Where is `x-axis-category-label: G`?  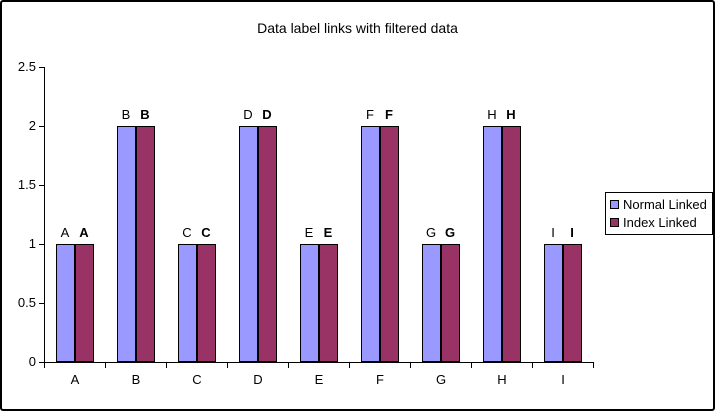 x-axis-category-label: G is located at coordinates (441, 379).